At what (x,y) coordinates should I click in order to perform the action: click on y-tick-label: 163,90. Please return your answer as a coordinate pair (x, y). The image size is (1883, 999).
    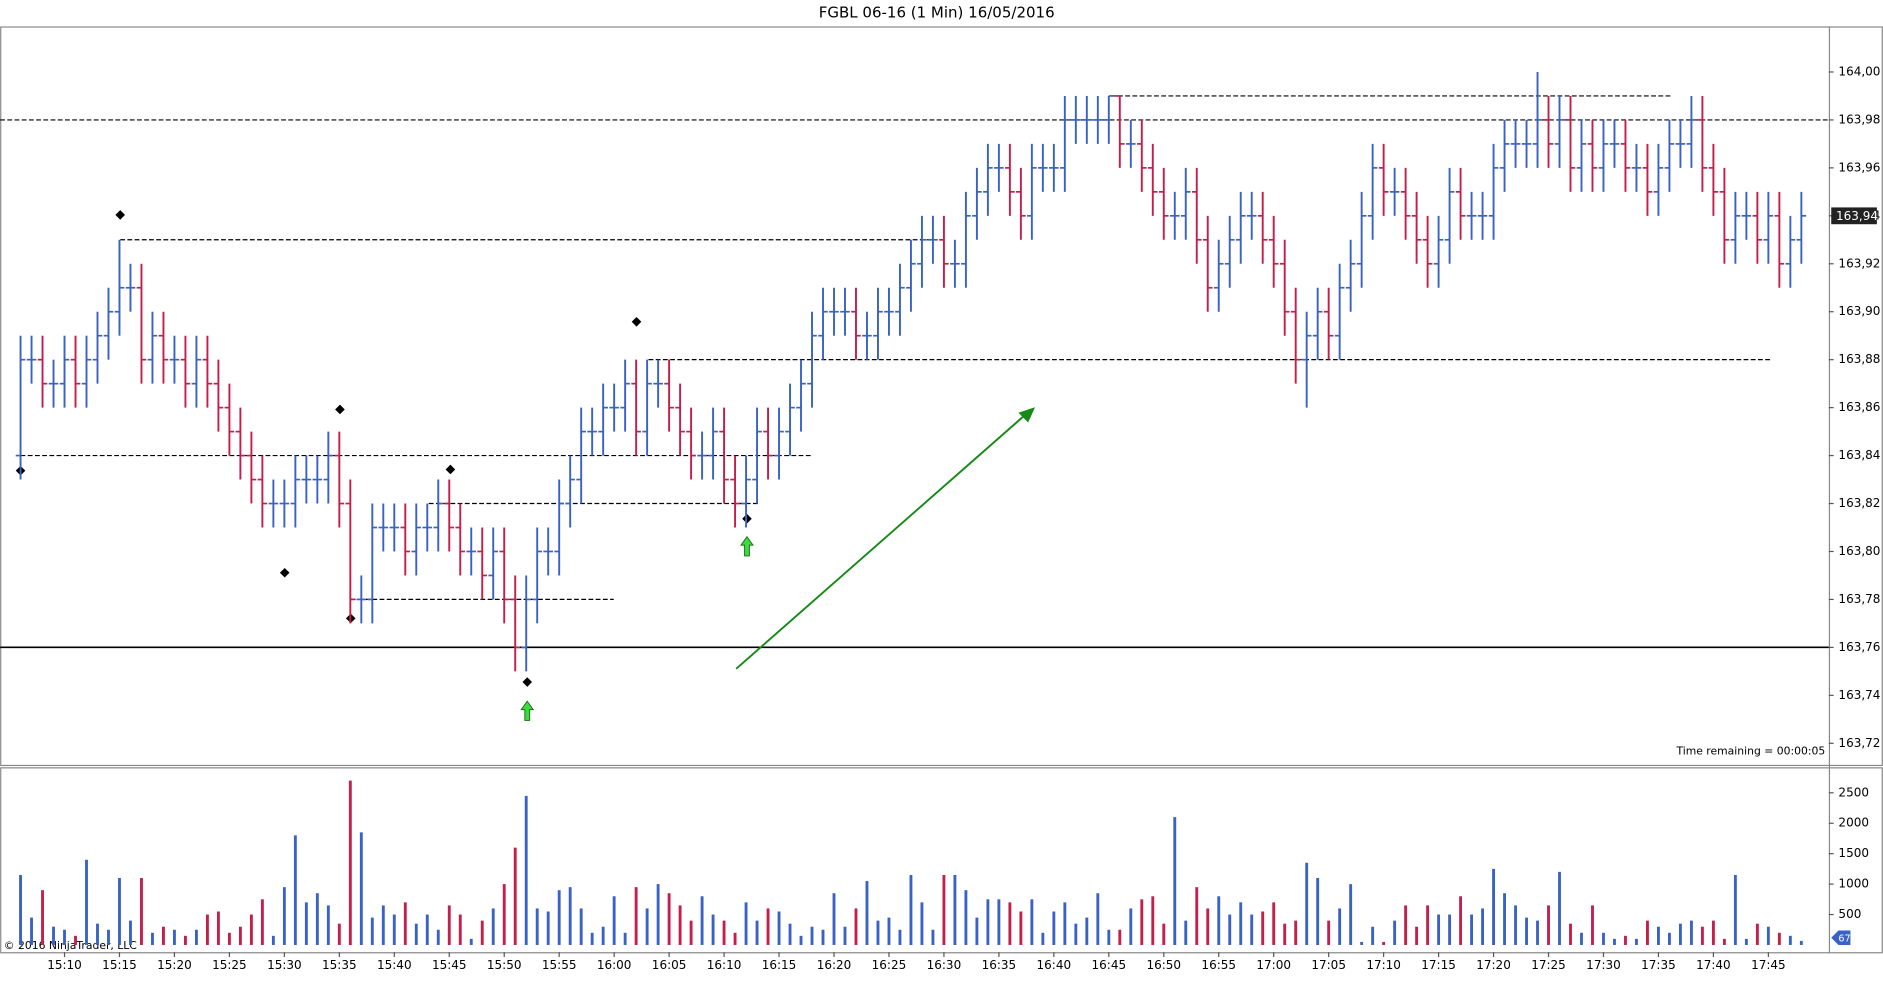
    Looking at the image, I should click on (1859, 311).